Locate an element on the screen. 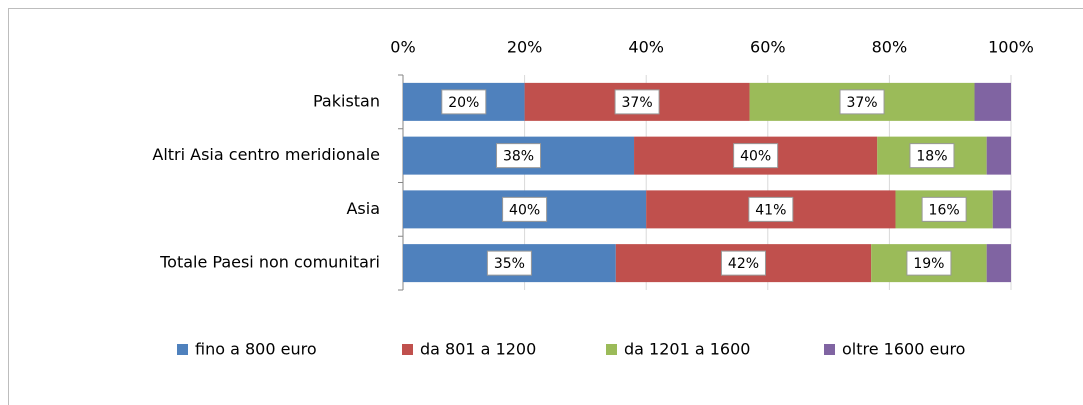 The height and width of the screenshot is (405, 1083). y-tick-label: Asia is located at coordinates (363, 208).